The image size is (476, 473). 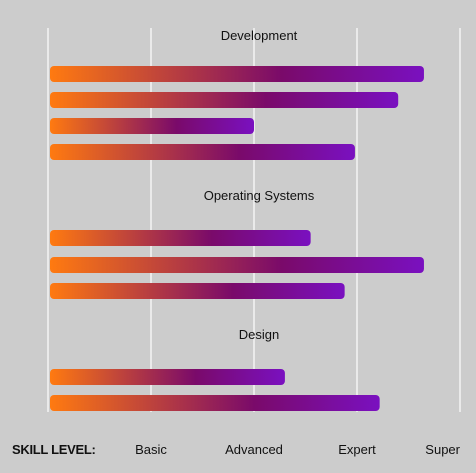 What do you see at coordinates (151, 449) in the screenshot?
I see `tick-label: Basic` at bounding box center [151, 449].